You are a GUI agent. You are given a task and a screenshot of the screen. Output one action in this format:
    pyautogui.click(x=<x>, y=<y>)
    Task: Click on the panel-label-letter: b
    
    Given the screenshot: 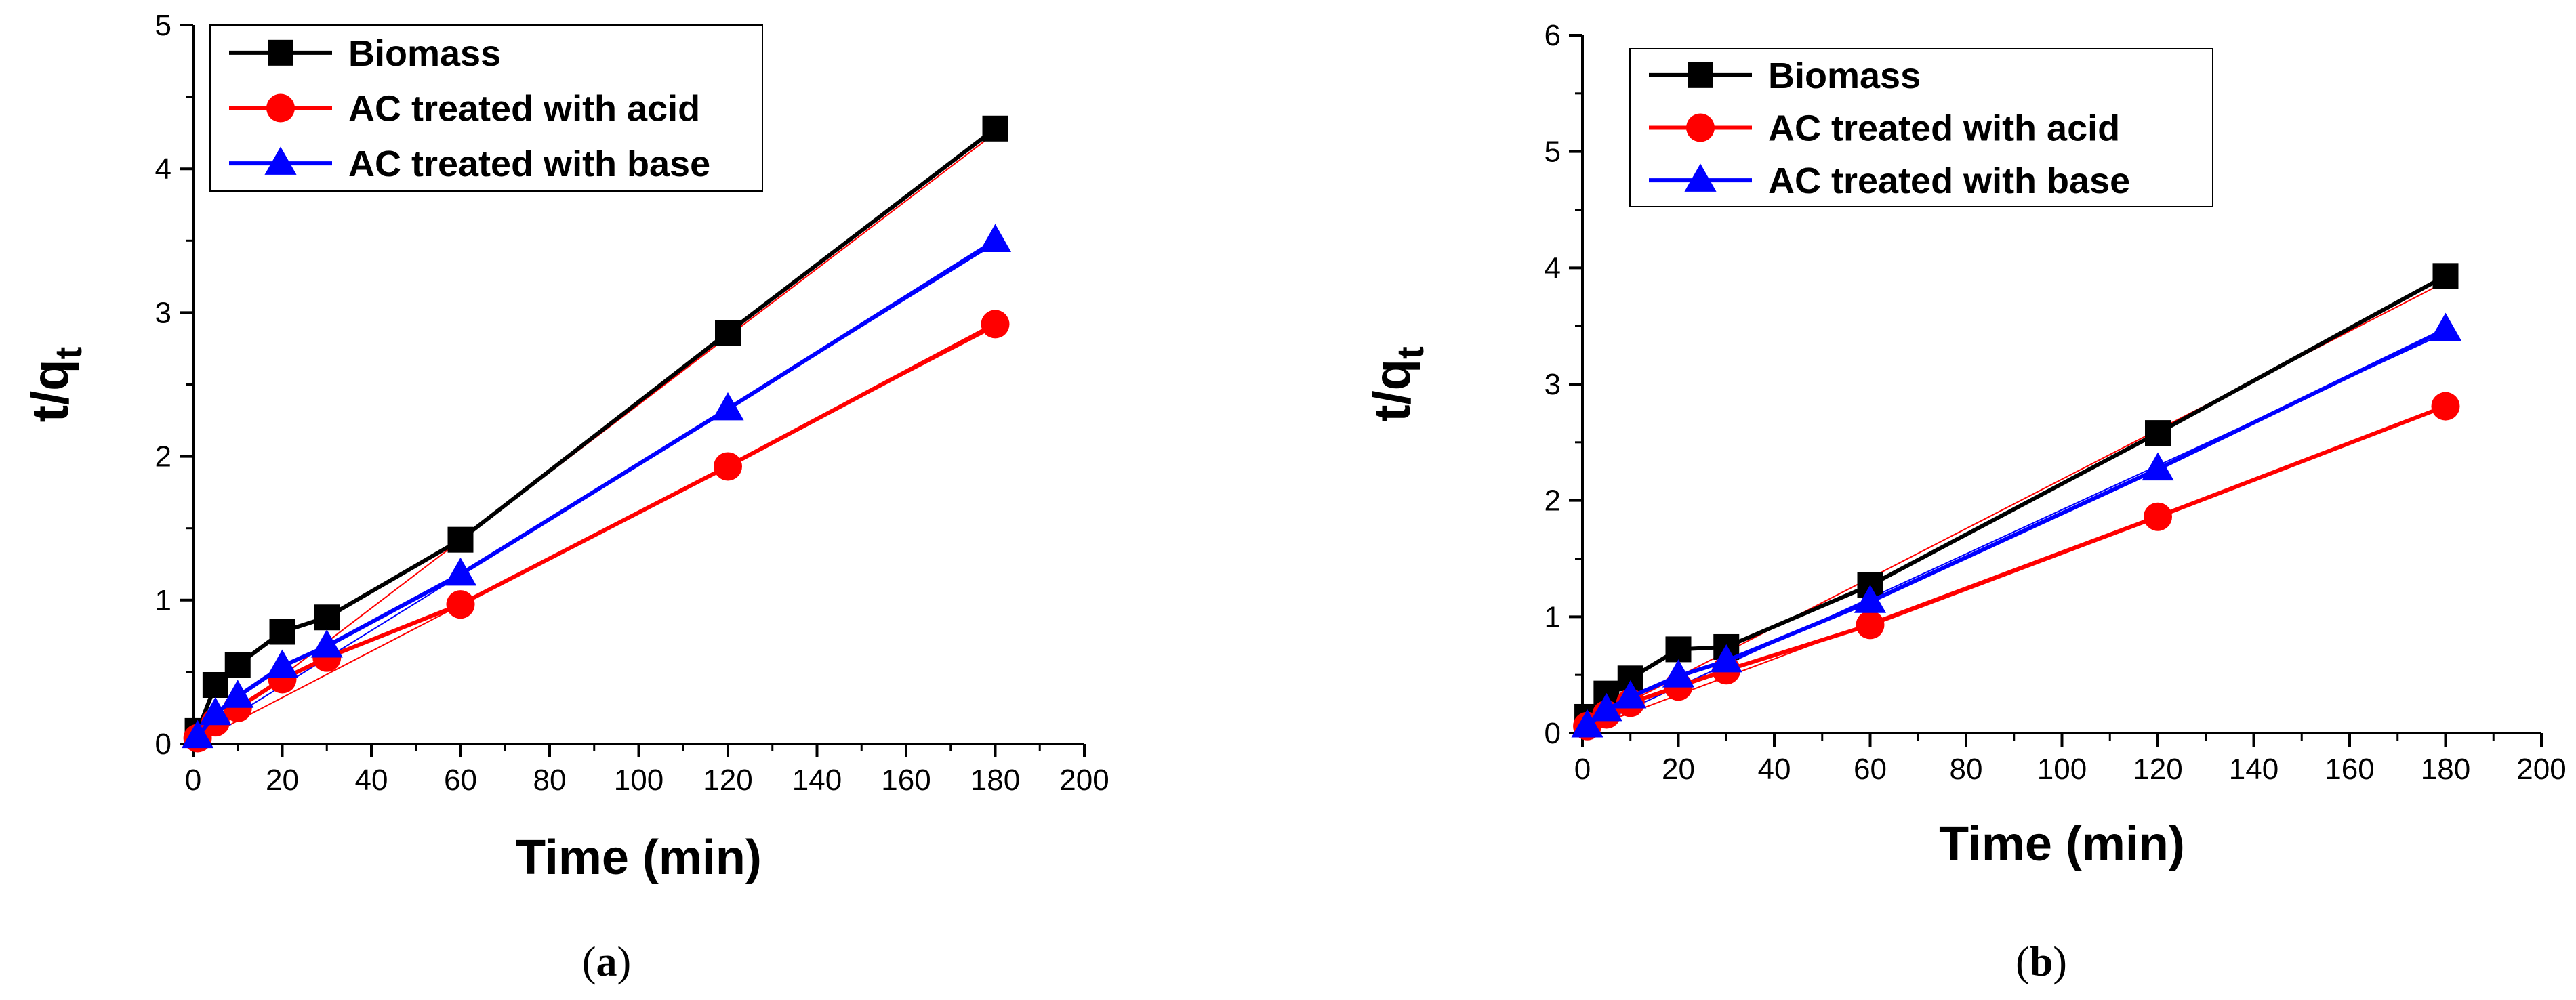 What is the action you would take?
    pyautogui.click(x=2042, y=962)
    